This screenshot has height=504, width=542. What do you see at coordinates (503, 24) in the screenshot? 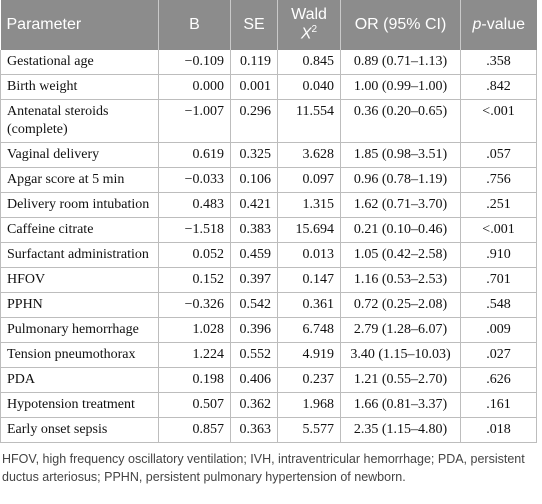
I see `header-text: -value` at bounding box center [503, 24].